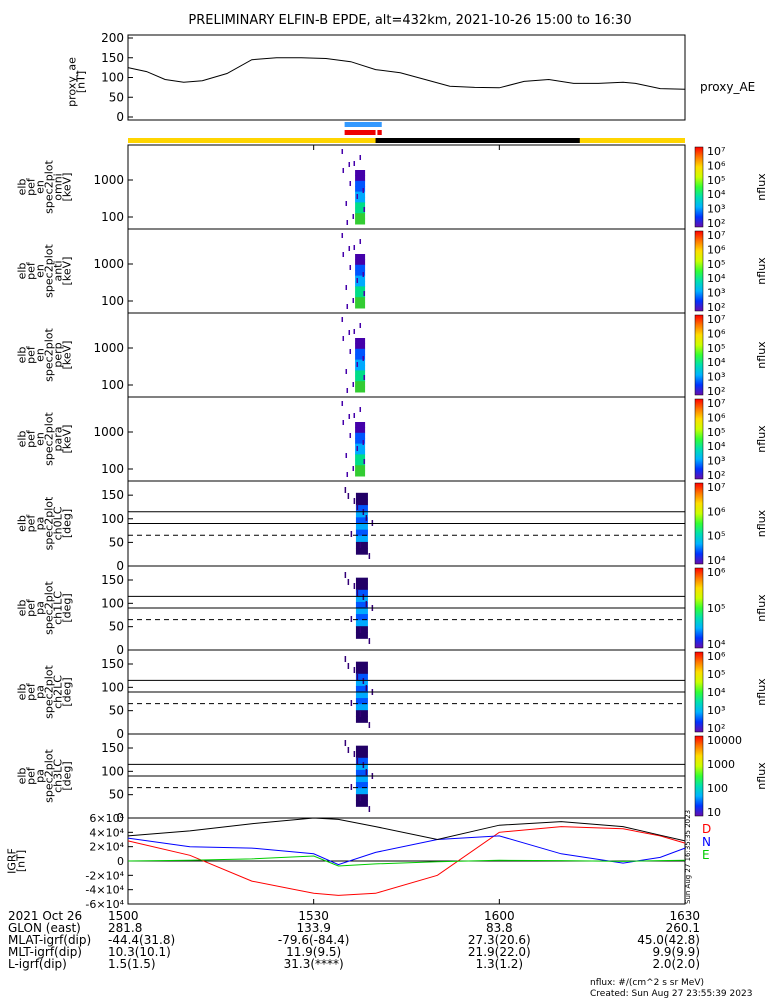 This screenshot has height=1000, width=775. What do you see at coordinates (363, 124) in the screenshot?
I see `blue-bar` at bounding box center [363, 124].